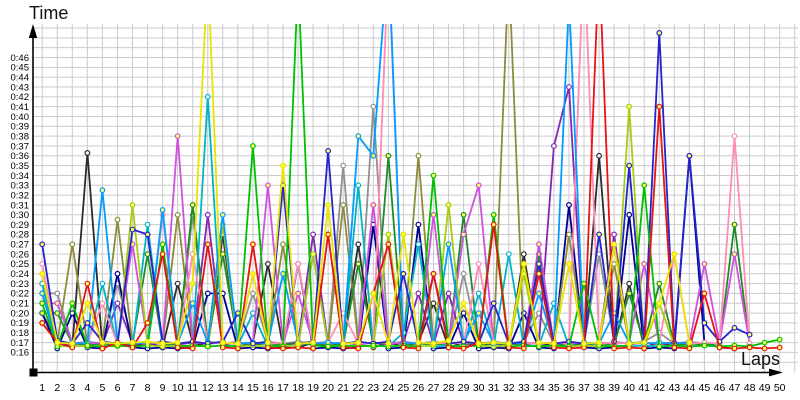 The width and height of the screenshot is (800, 400). Describe the element at coordinates (313, 388) in the screenshot. I see `x-tick-label: 19` at that location.